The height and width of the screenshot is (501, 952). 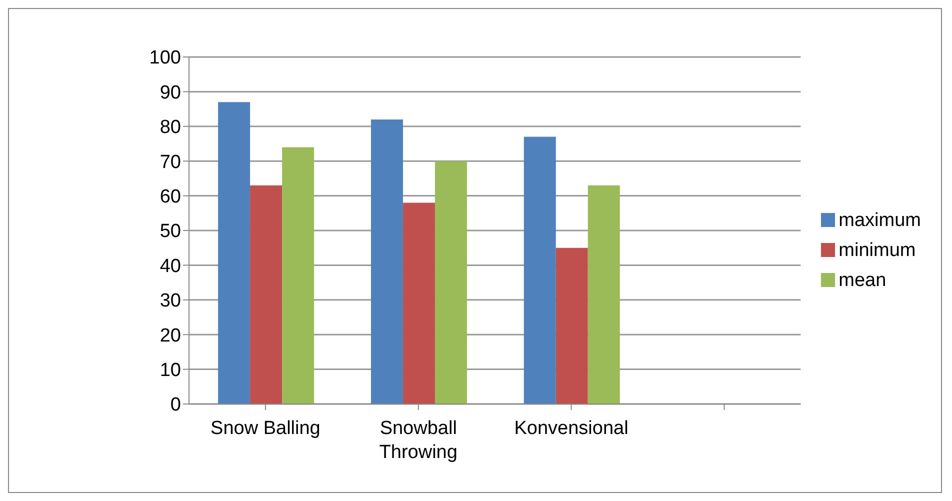 What do you see at coordinates (571, 428) in the screenshot?
I see `x-tick-label: Konvensional` at bounding box center [571, 428].